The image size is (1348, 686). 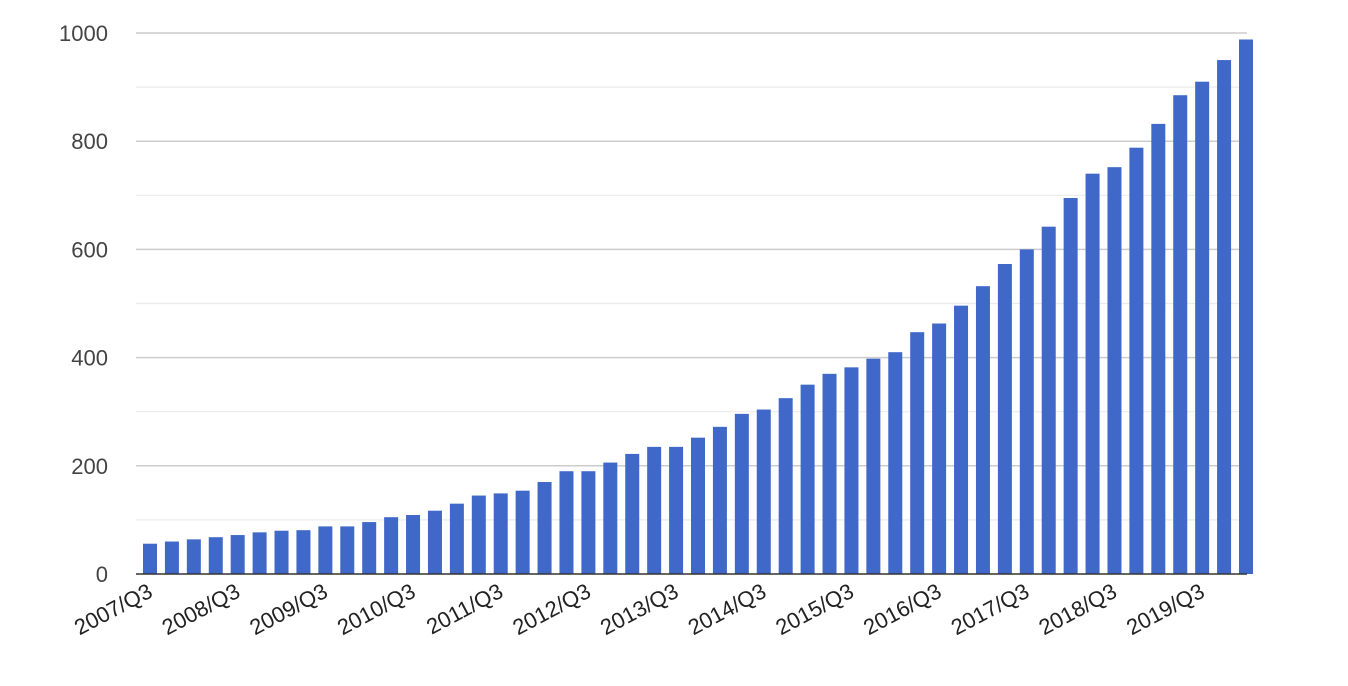 I want to click on y-tick-label: 800, so click(x=89, y=141).